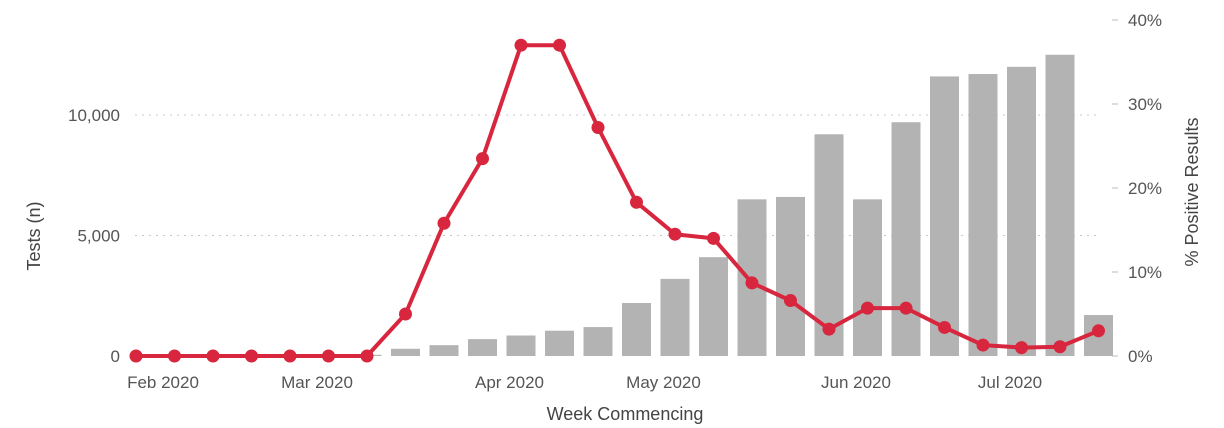  What do you see at coordinates (1192, 191) in the screenshot?
I see `y2-axis-title: % Positive Results` at bounding box center [1192, 191].